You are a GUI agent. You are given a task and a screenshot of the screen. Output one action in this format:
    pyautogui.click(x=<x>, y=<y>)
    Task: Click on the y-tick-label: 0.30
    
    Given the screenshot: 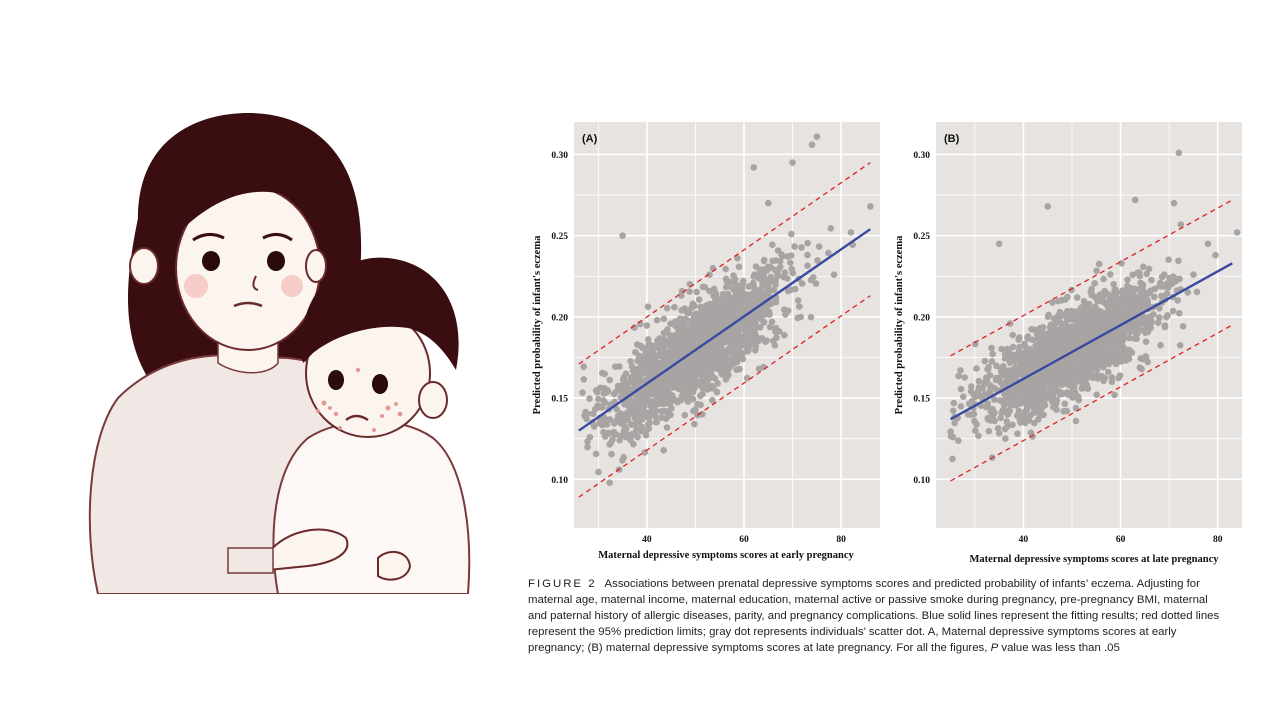 What is the action you would take?
    pyautogui.click(x=559, y=156)
    